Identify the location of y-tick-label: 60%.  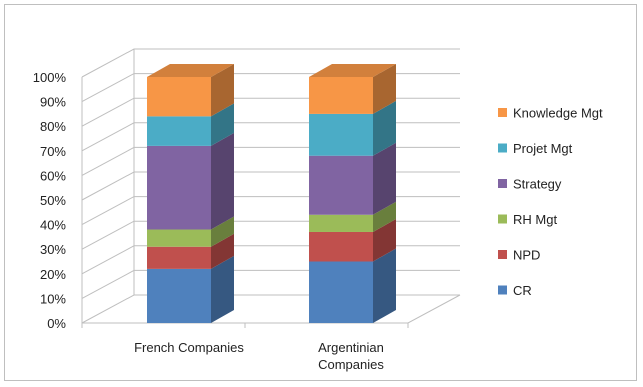
(53, 175).